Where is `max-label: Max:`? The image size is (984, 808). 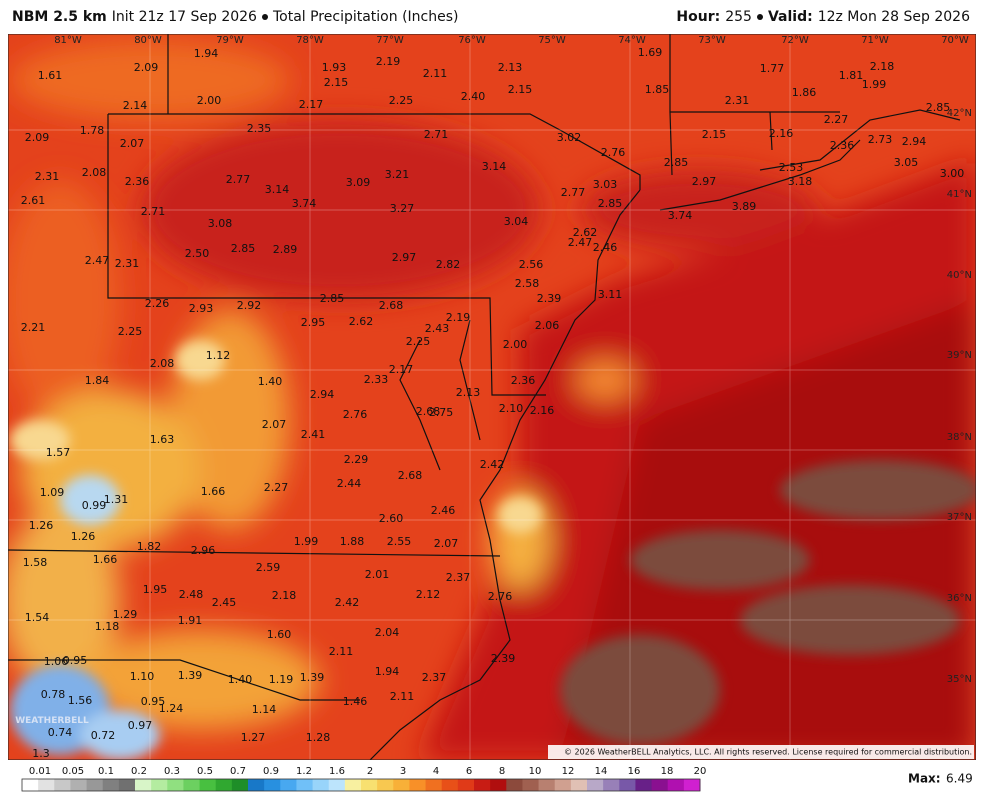
max-label: Max: is located at coordinates (924, 779).